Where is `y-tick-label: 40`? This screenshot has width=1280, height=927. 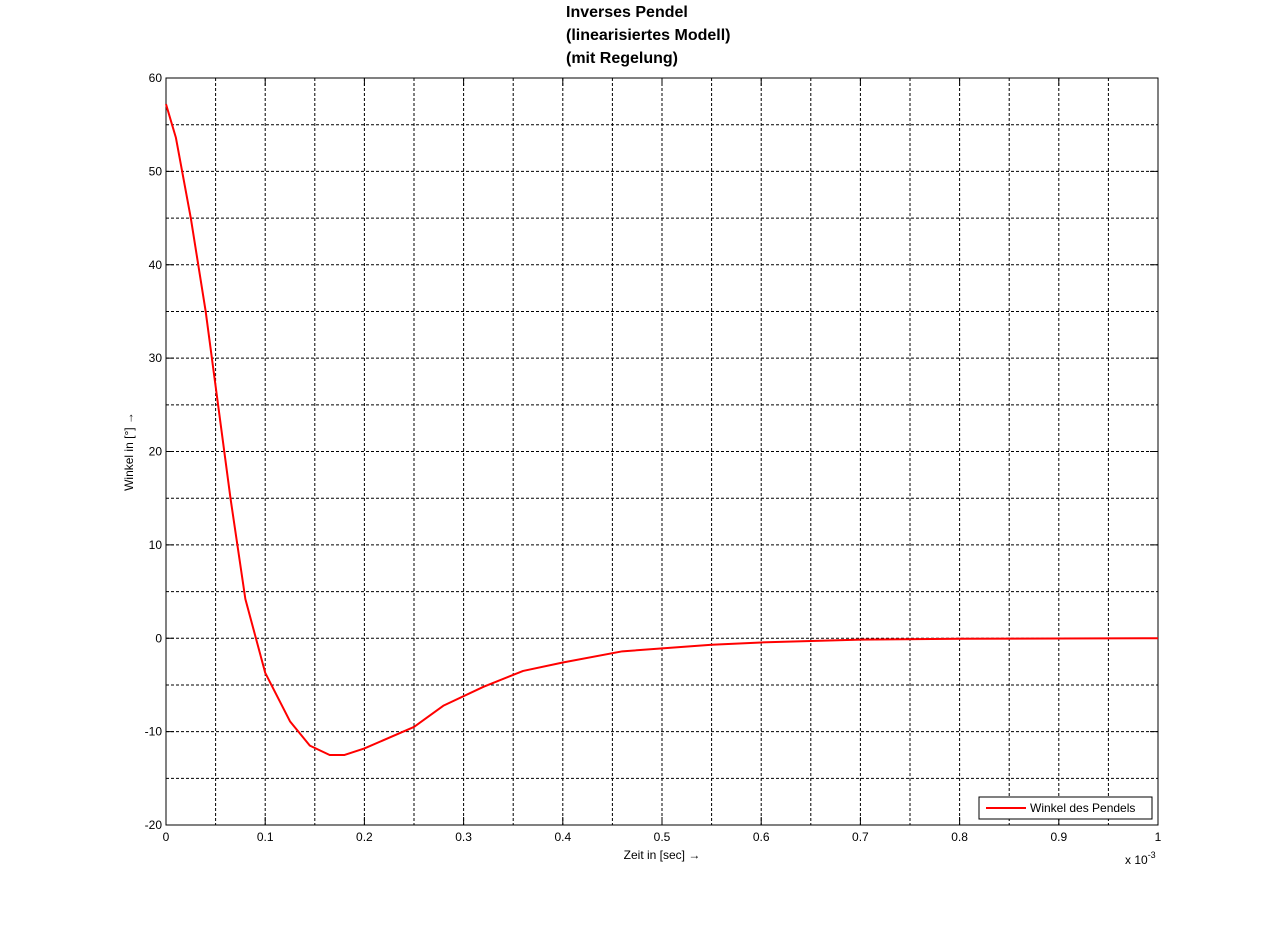
y-tick-label: 40 is located at coordinates (156, 265).